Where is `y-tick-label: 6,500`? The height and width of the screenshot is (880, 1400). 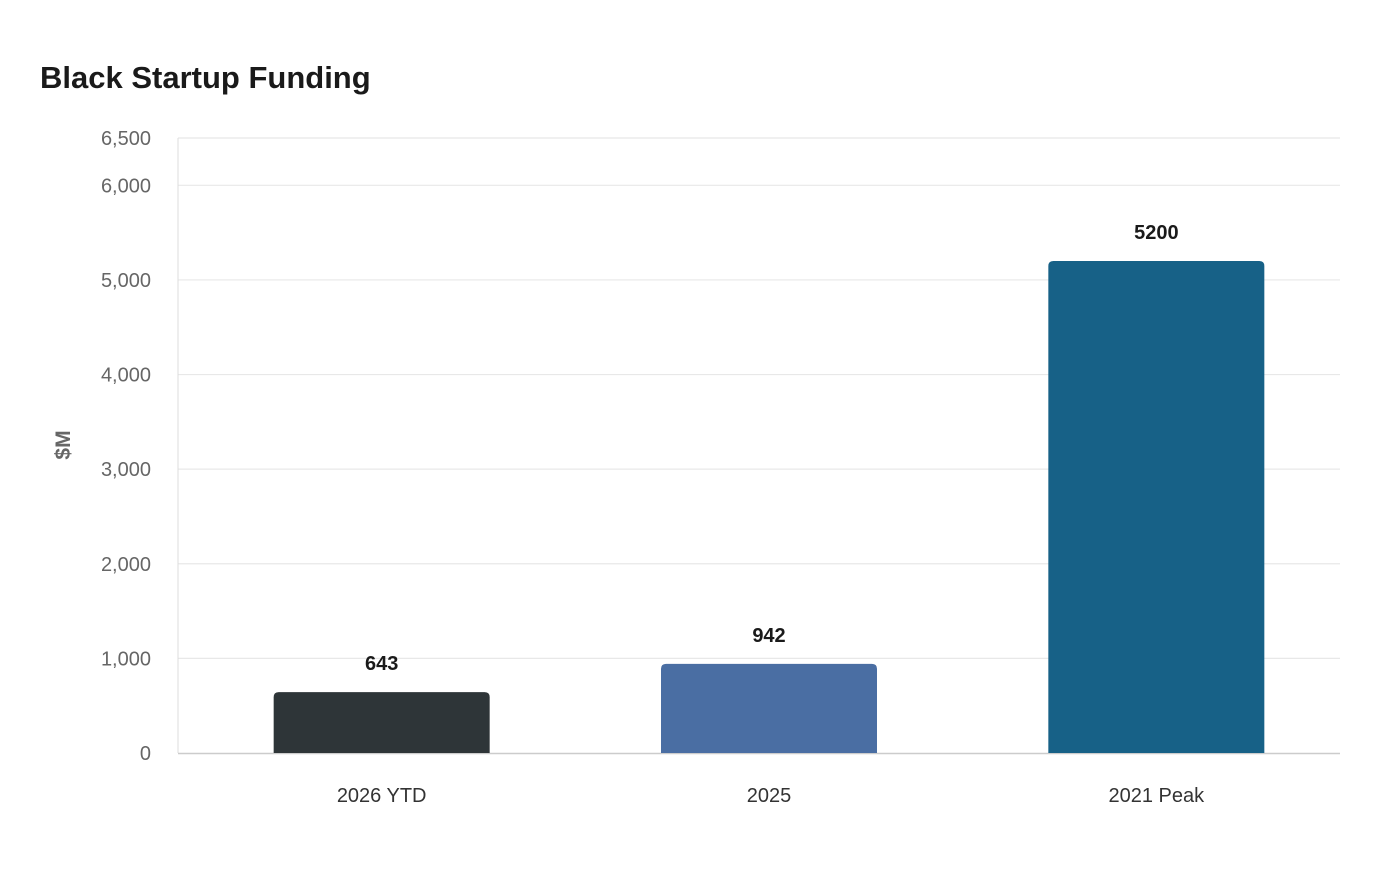 y-tick-label: 6,500 is located at coordinates (126, 139).